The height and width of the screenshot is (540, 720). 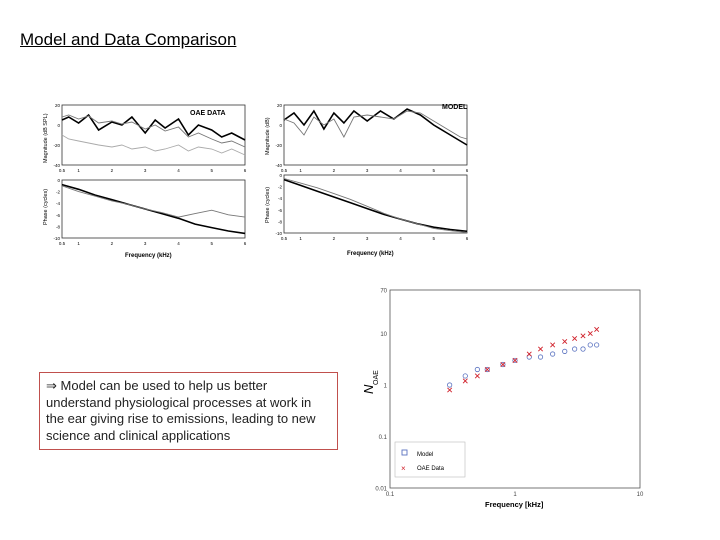 What do you see at coordinates (280, 198) in the screenshot?
I see `y-tick-label: -4` at bounding box center [280, 198].